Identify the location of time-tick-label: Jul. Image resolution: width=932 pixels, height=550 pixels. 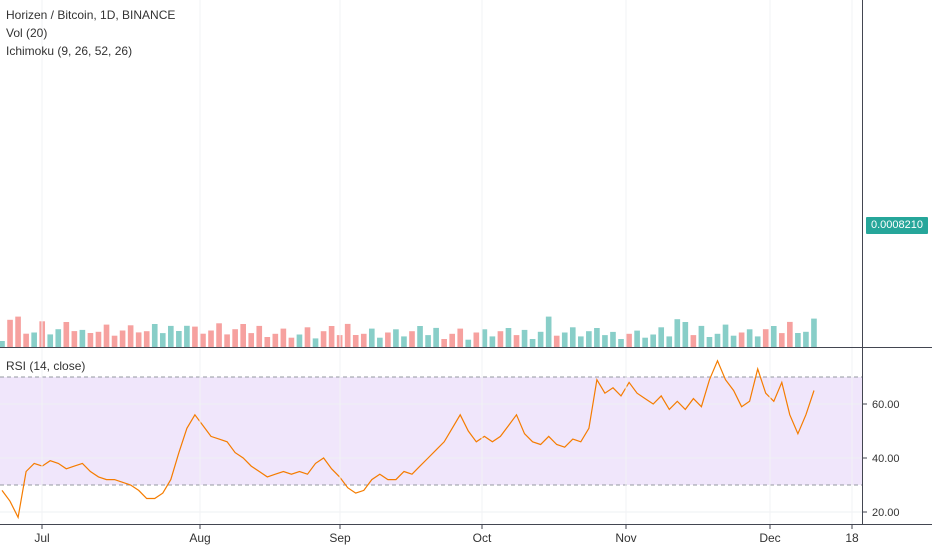
(41, 538).